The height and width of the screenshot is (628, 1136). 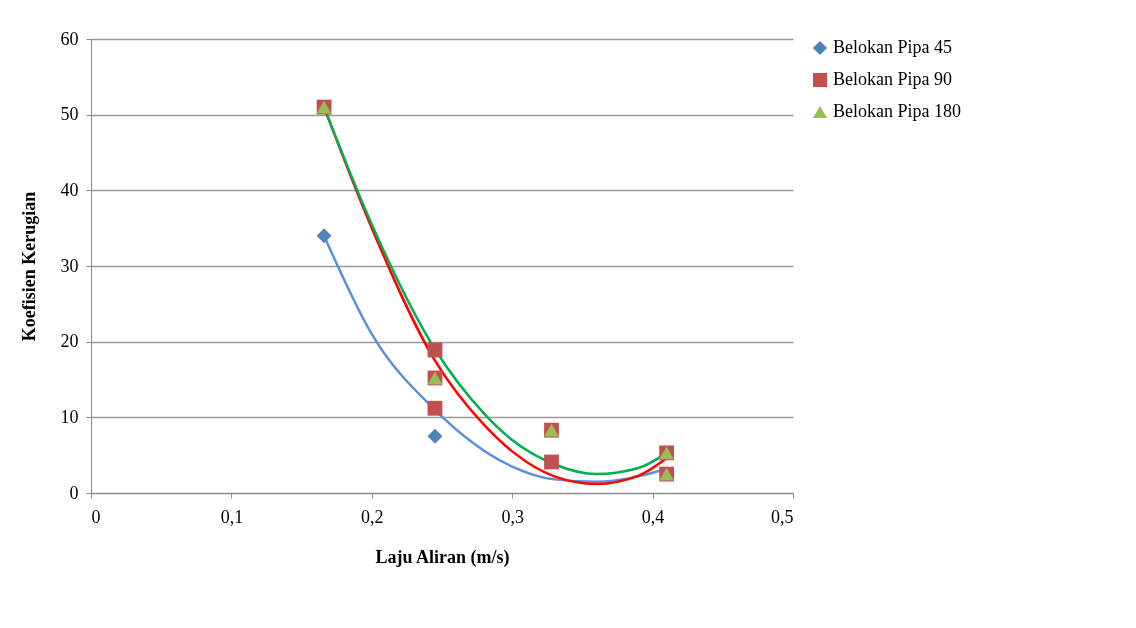 What do you see at coordinates (442, 557) in the screenshot?
I see `x-axis-title: Laju Aliran (m/s)` at bounding box center [442, 557].